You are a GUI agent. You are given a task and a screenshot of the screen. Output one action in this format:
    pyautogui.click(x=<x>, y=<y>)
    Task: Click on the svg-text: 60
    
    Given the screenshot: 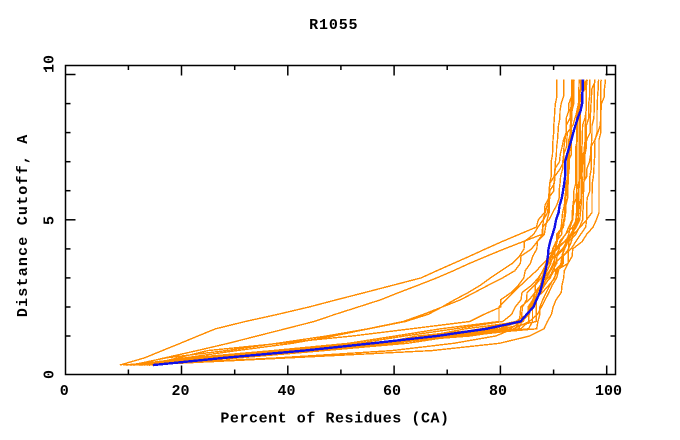 What is the action you would take?
    pyautogui.click(x=392, y=391)
    